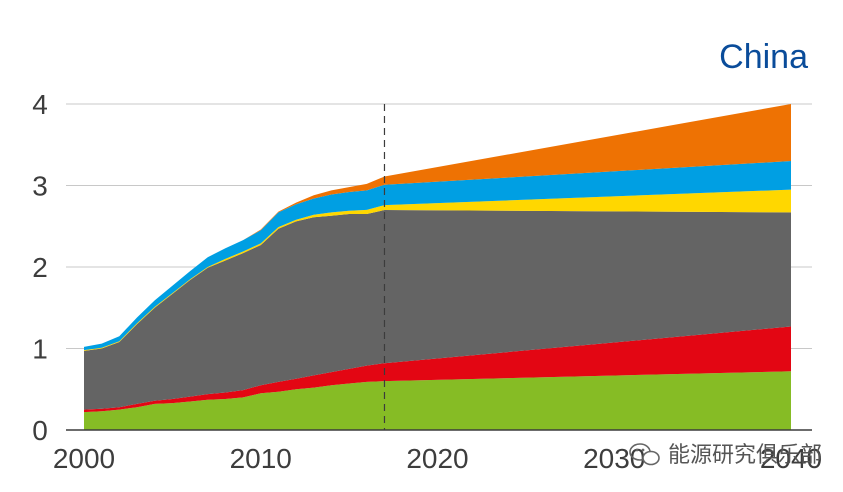  What do you see at coordinates (40, 104) in the screenshot?
I see `y-tick-label-4: 4` at bounding box center [40, 104].